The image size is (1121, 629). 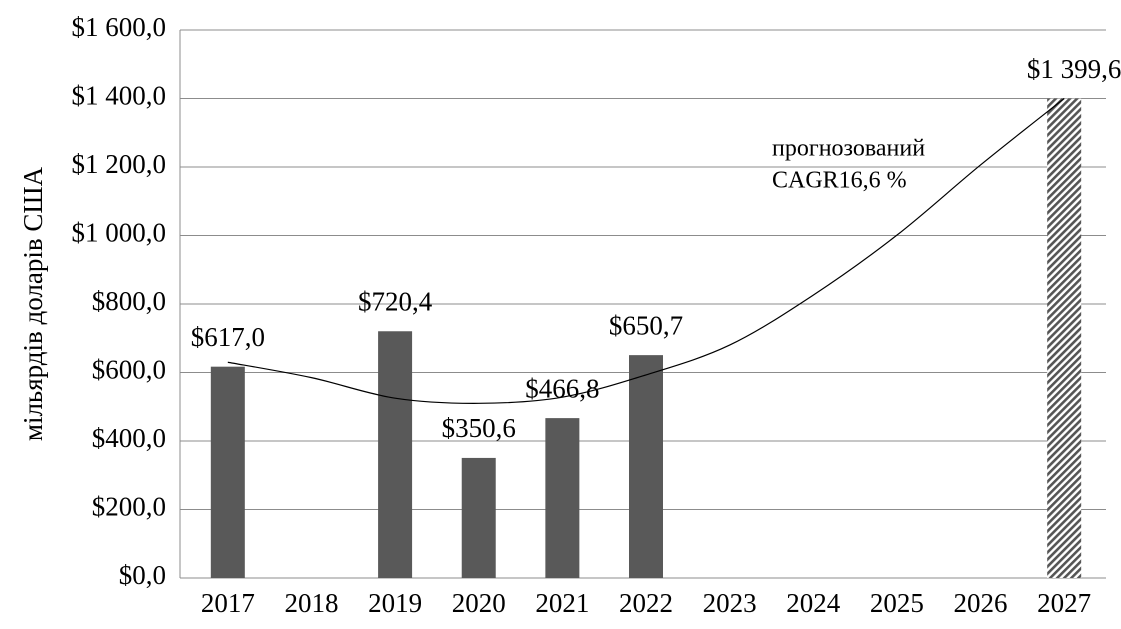 What do you see at coordinates (119, 164) in the screenshot?
I see `y-tick-label: $1 200,0` at bounding box center [119, 164].